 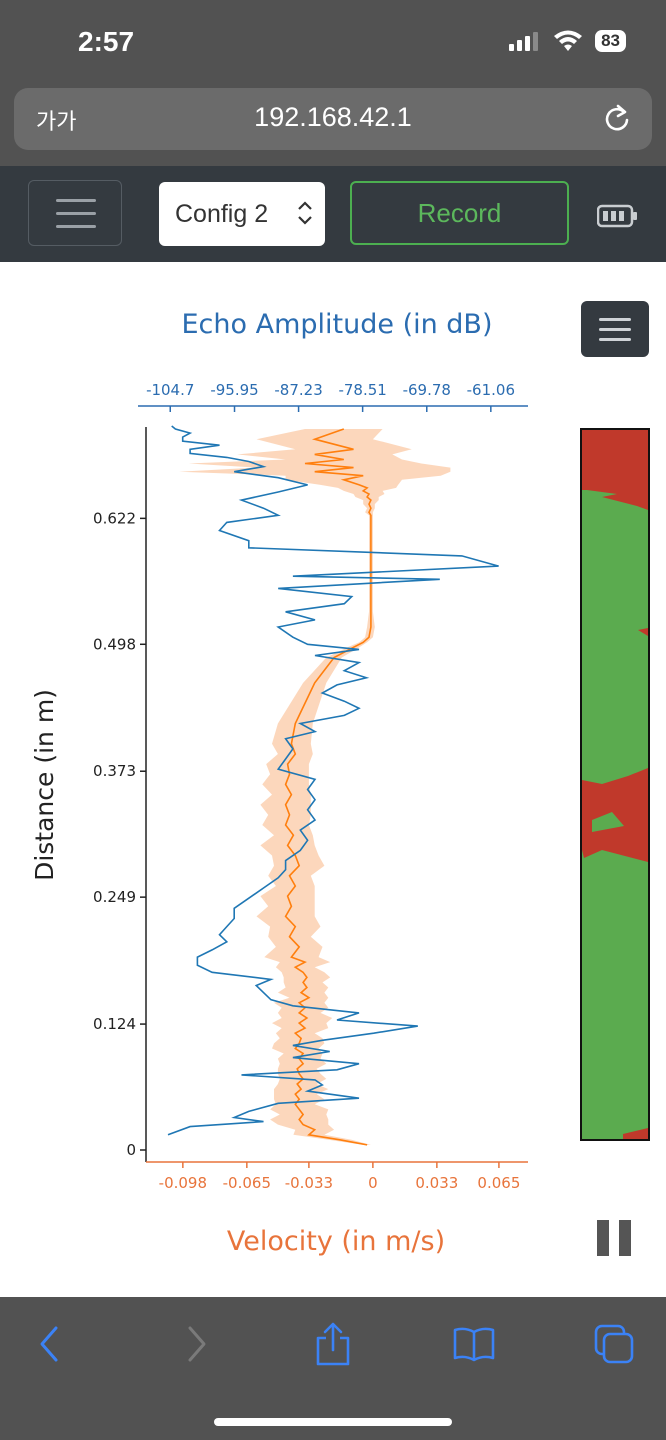 I want to click on config-select: Config 2, so click(x=242, y=214).